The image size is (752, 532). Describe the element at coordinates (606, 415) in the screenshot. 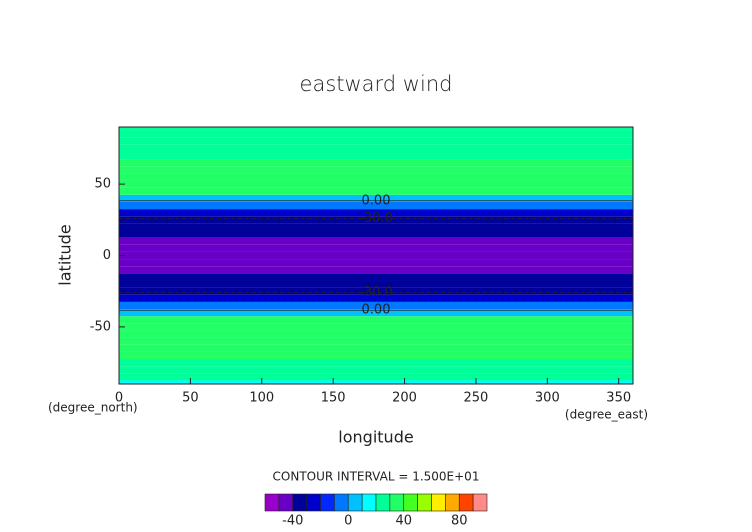

I see `x-unit: (degree_east)` at that location.